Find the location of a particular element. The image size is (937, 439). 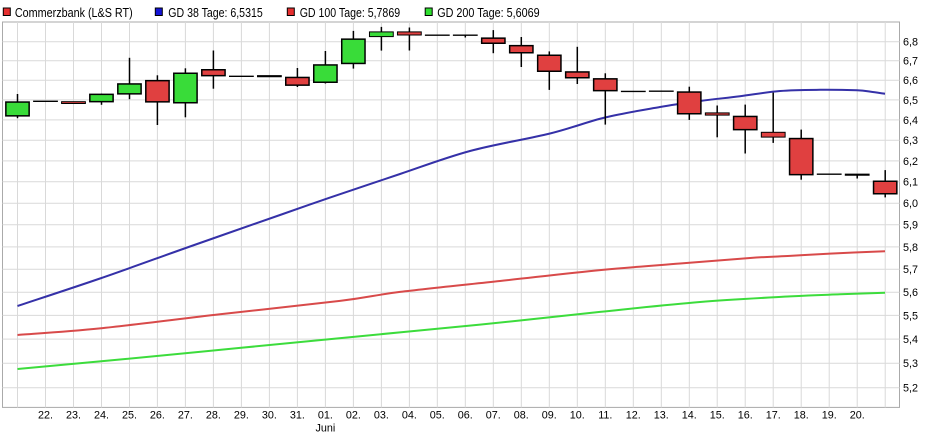

svg-text: 17. is located at coordinates (773, 416).